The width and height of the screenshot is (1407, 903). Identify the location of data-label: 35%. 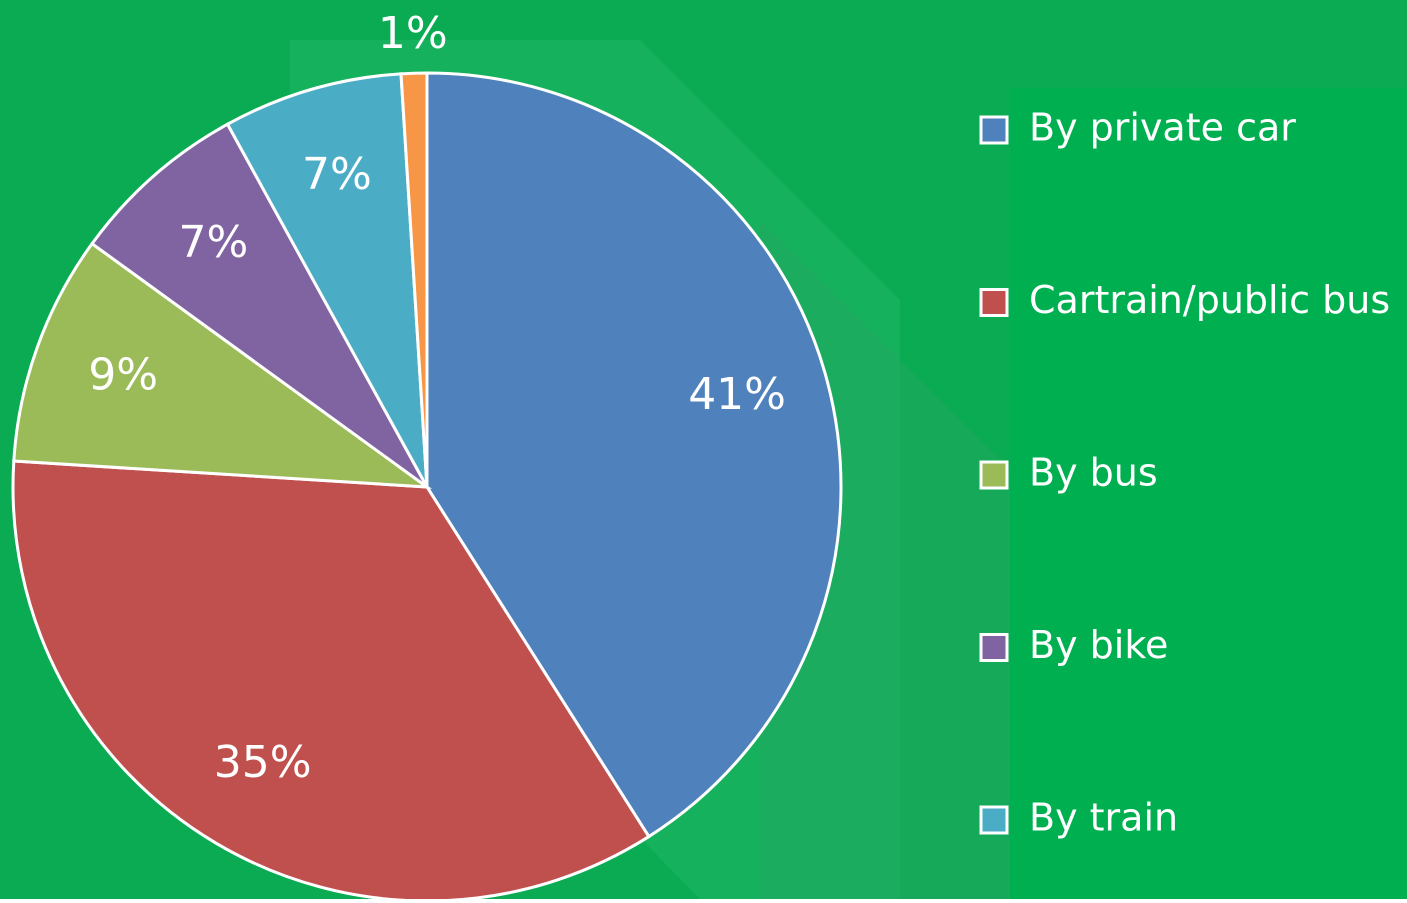
(263, 762).